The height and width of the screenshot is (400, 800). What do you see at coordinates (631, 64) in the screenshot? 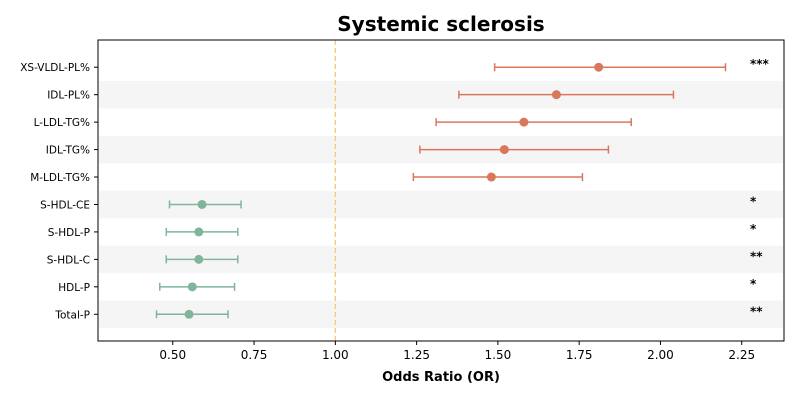
I see `estimate-row: ***` at bounding box center [631, 64].